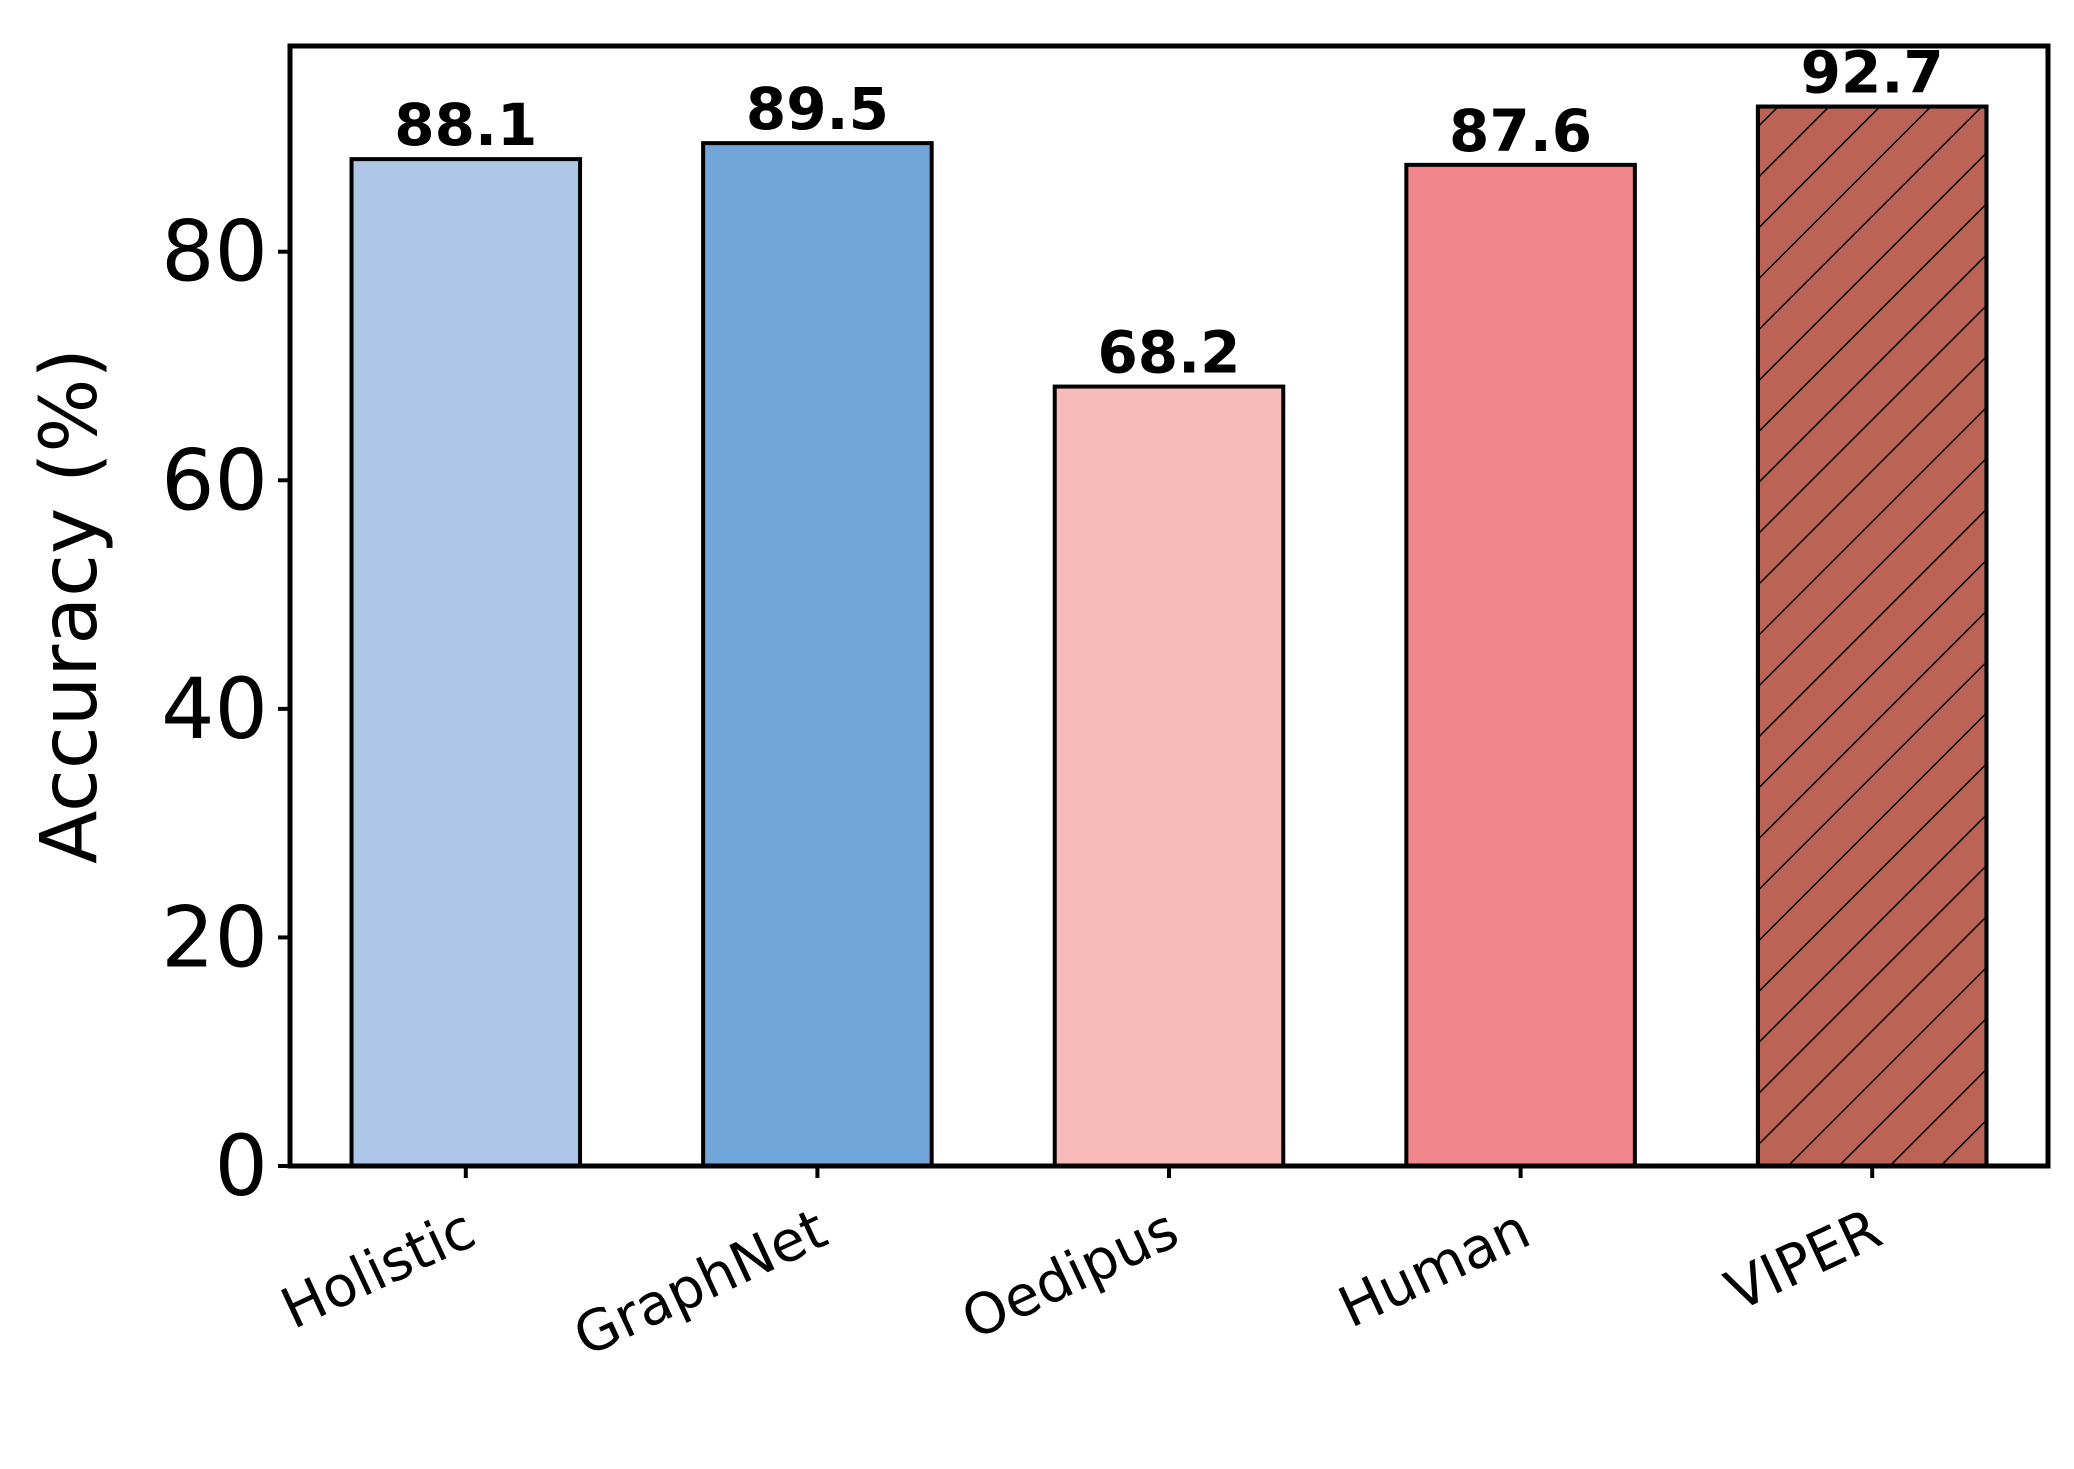  I want to click on x-tick-label-viper: VIPER, so click(1803, 1261).